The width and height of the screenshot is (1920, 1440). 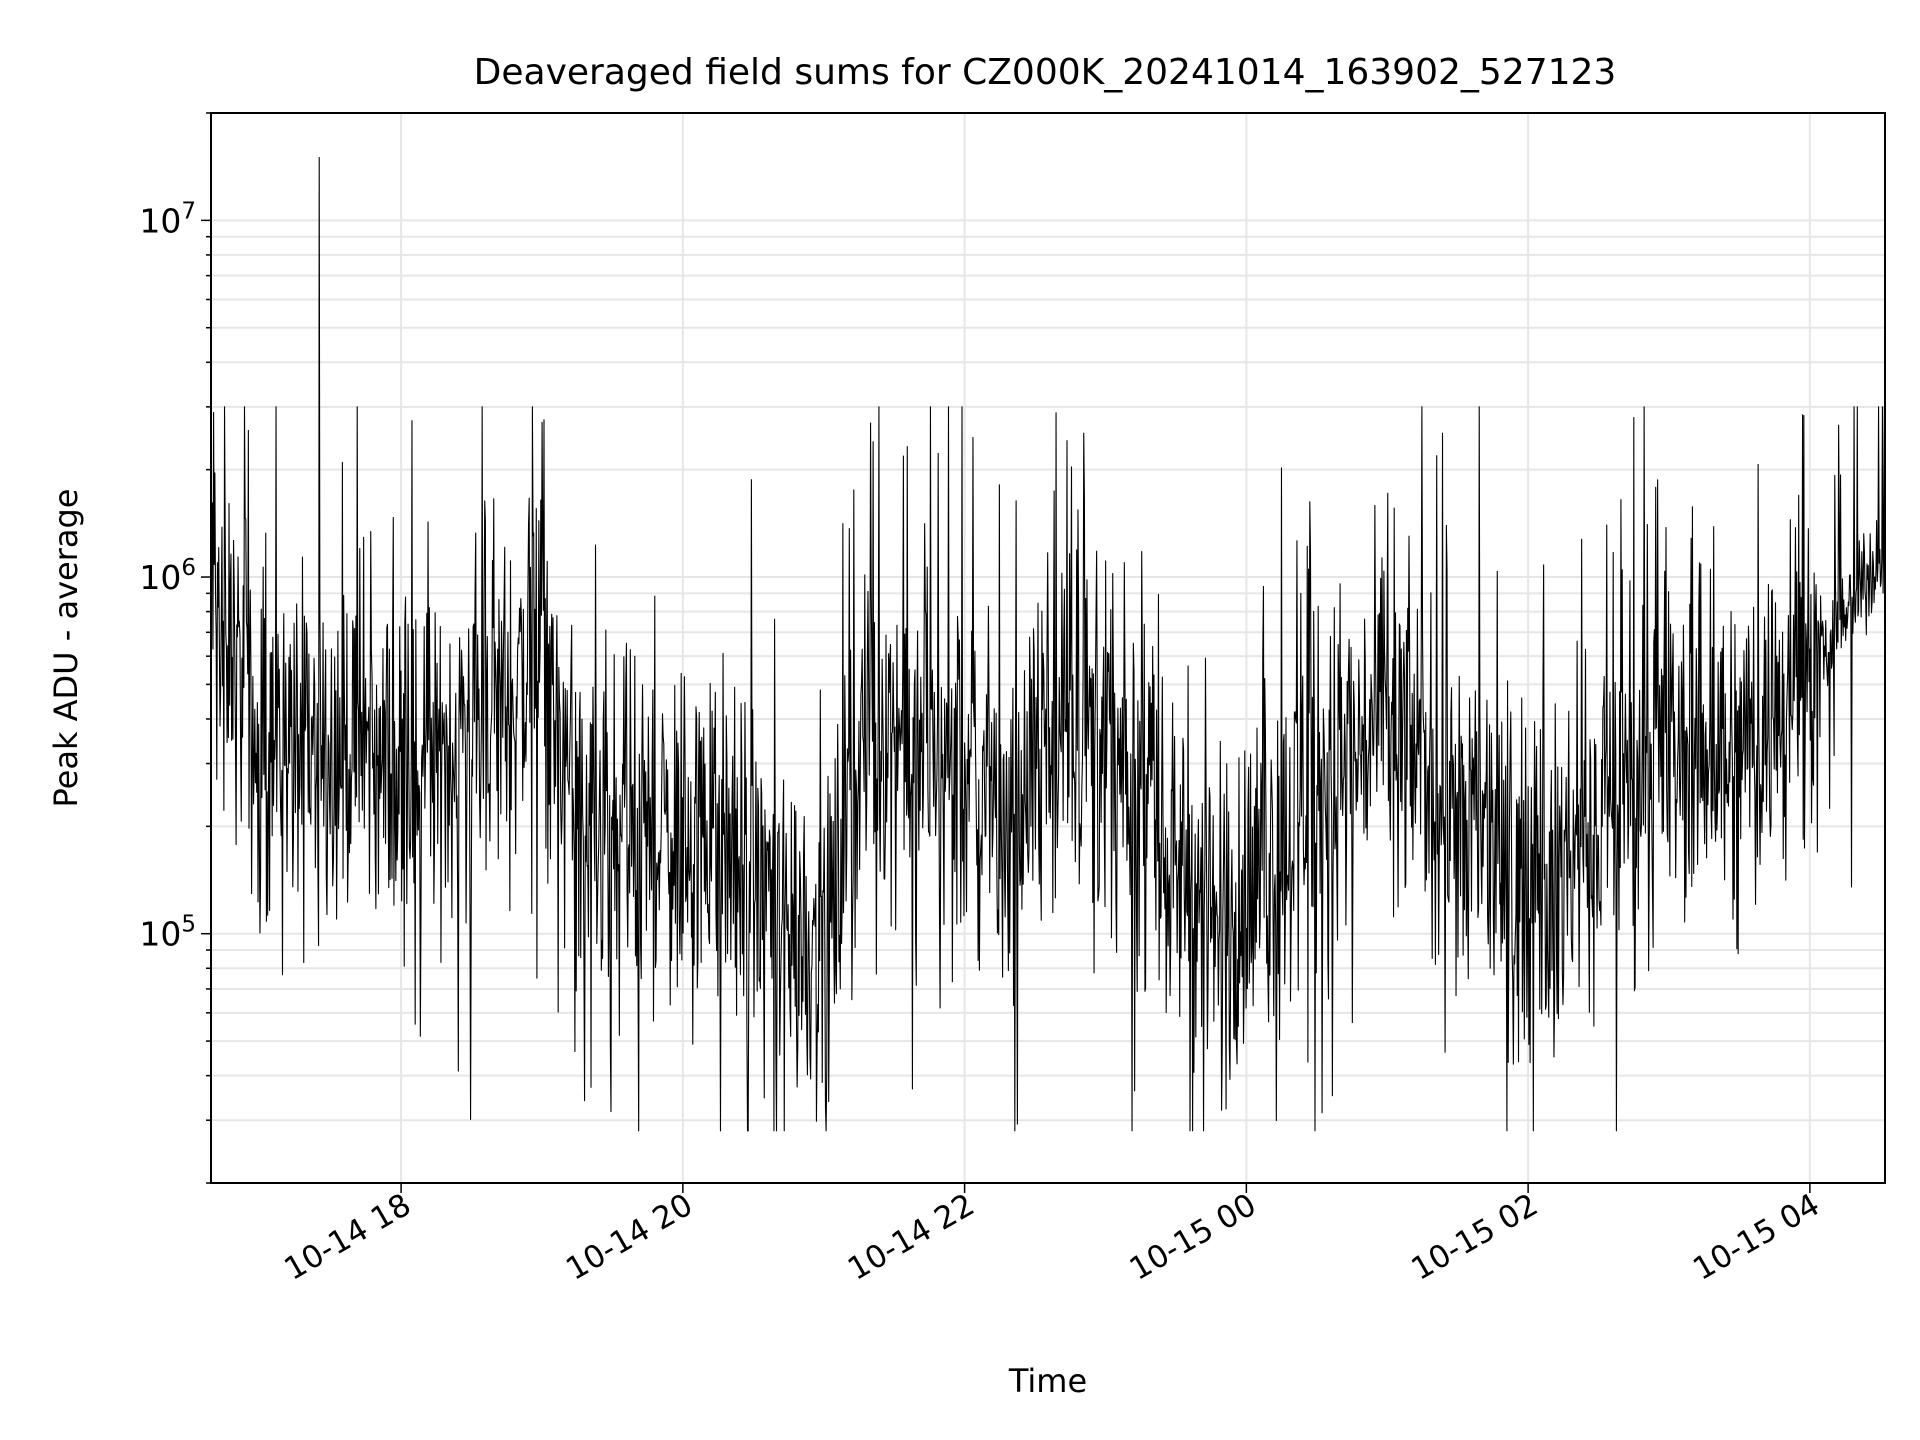 I want to click on y-tick-label-exponent: 5, so click(x=188, y=925).